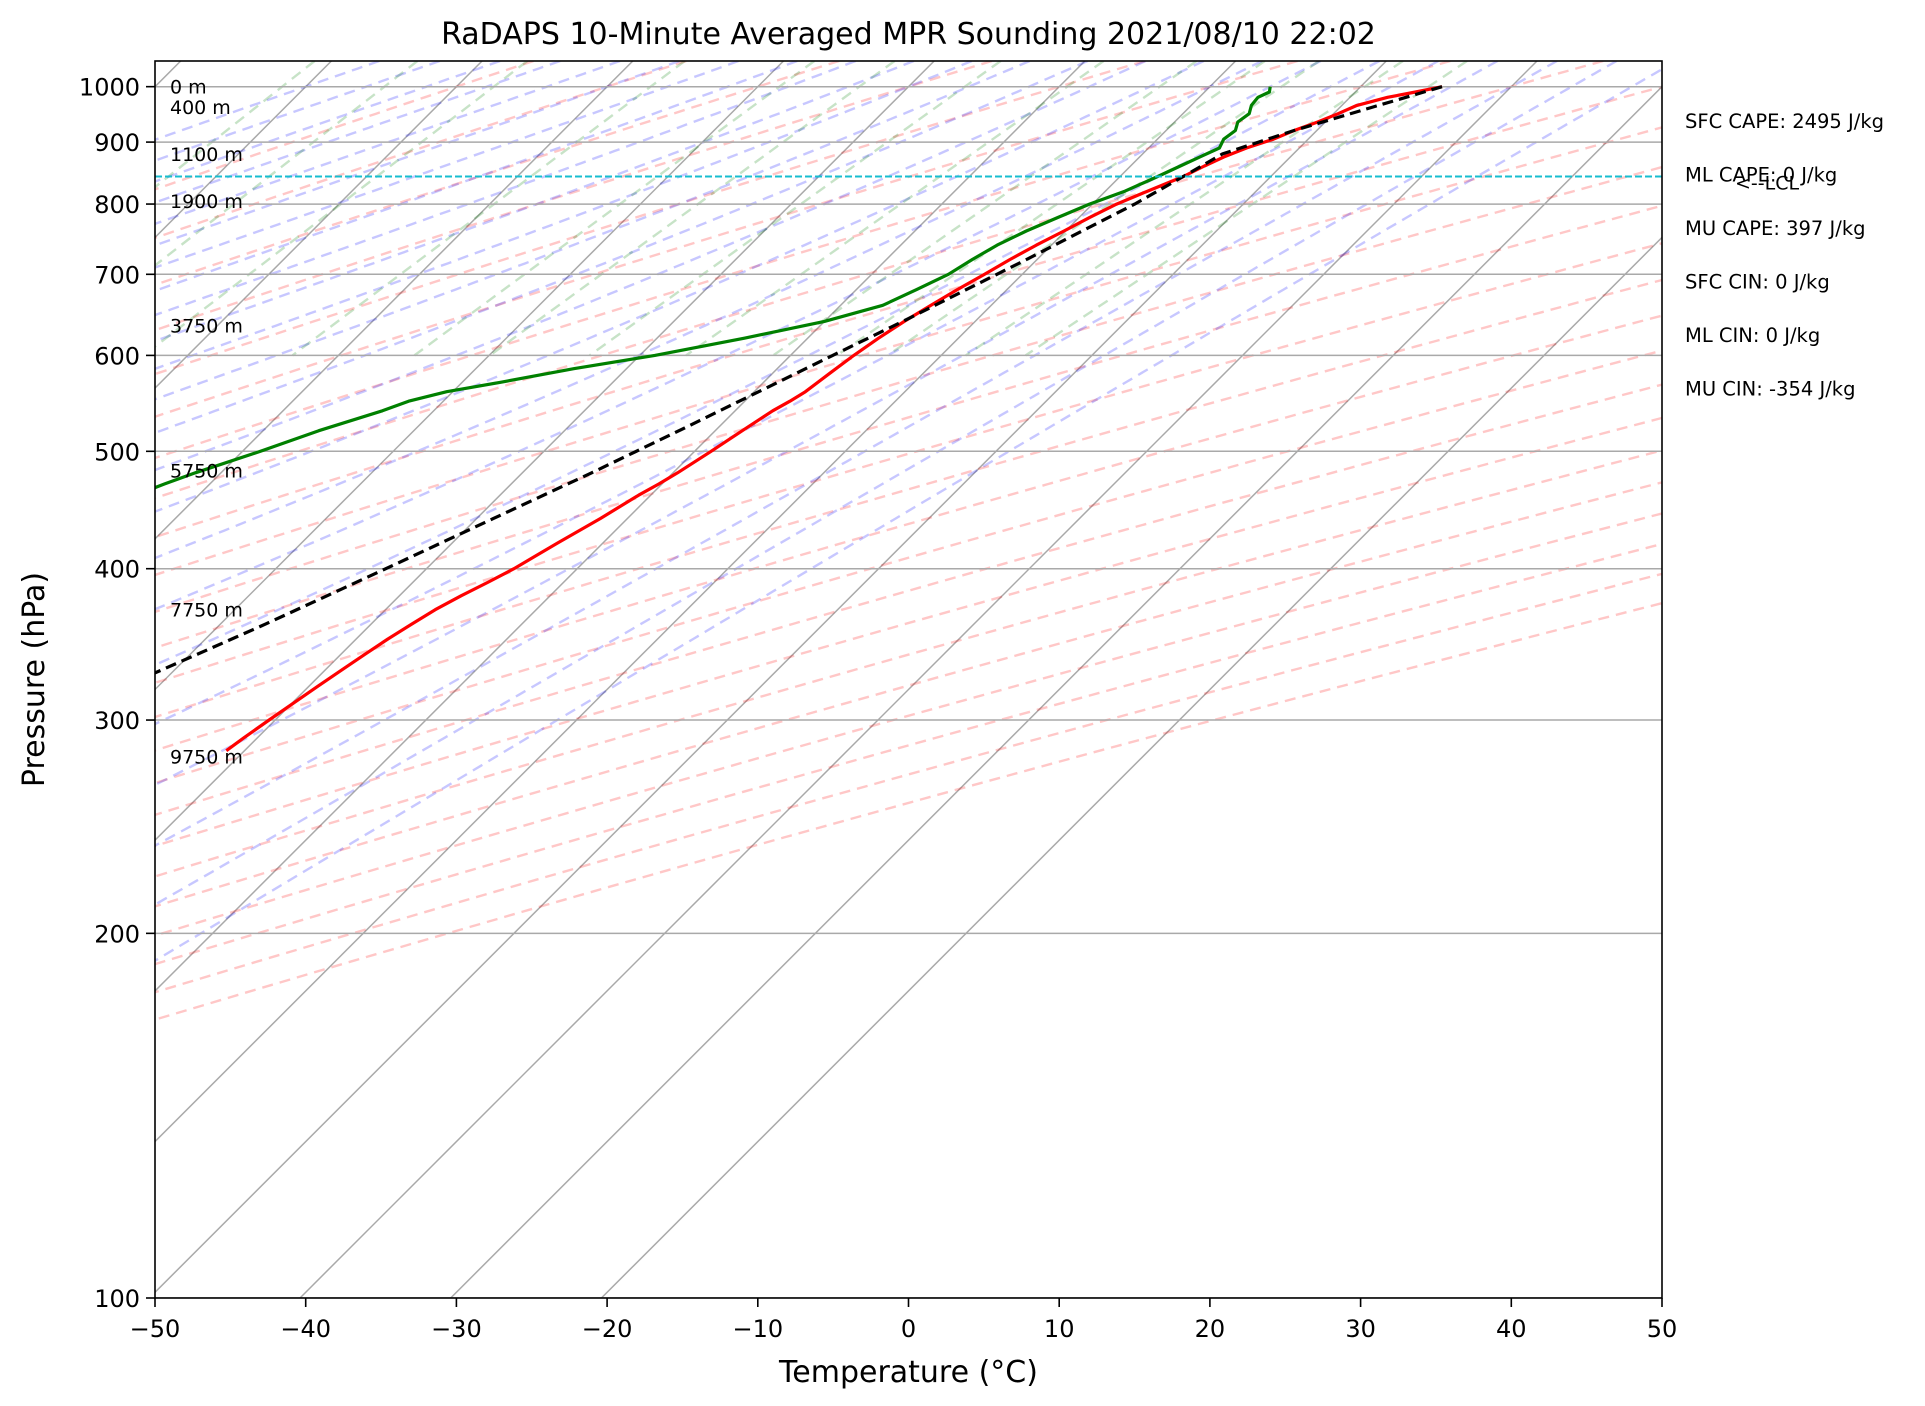 Image resolution: width=1925 pixels, height=1406 pixels. Describe the element at coordinates (117, 721) in the screenshot. I see `y-tick-label: 300` at that location.